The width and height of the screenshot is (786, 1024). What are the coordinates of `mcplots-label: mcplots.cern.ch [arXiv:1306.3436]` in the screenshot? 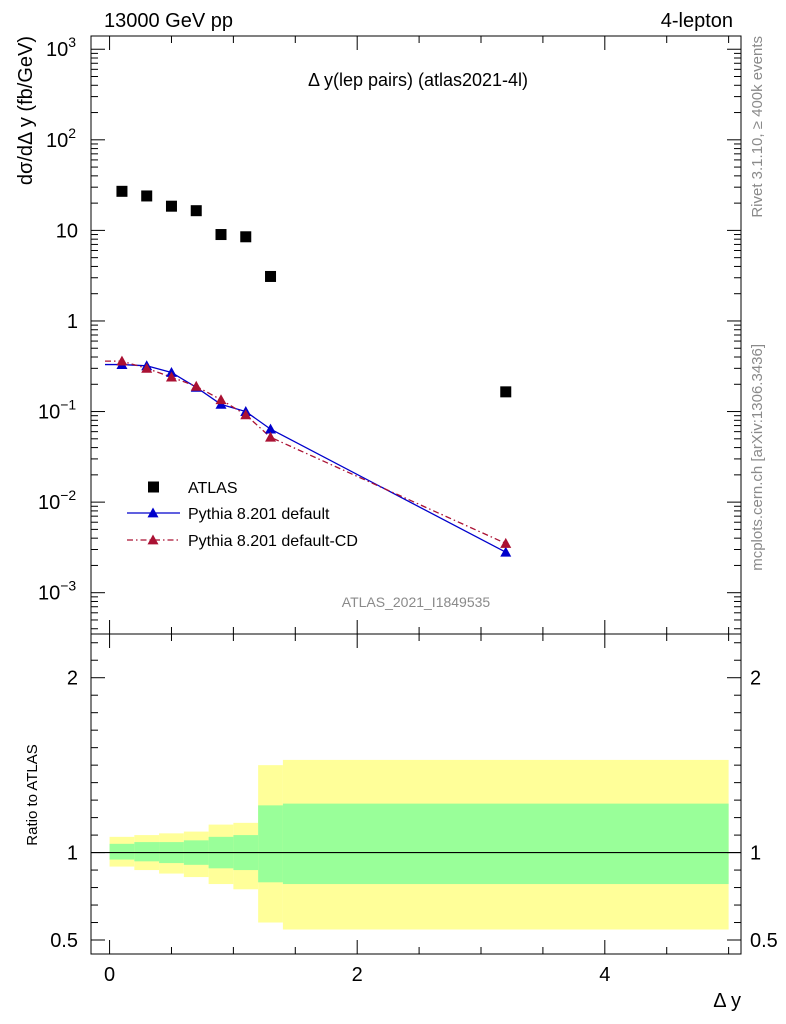 It's located at (757, 457).